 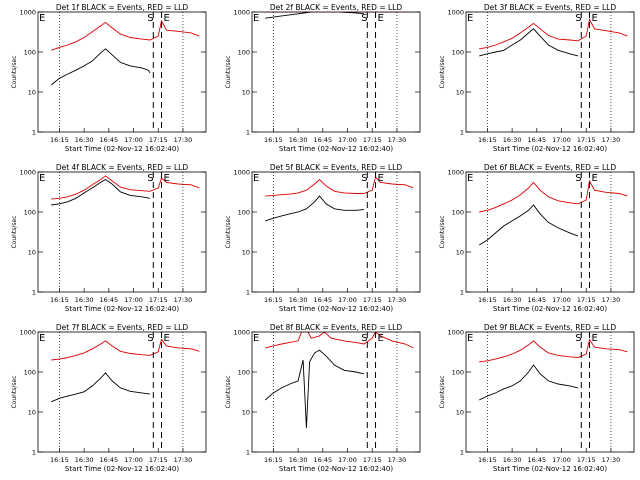 I want to click on panel-title: Det 8f BLACK = Events, RED = LLD, so click(x=336, y=327).